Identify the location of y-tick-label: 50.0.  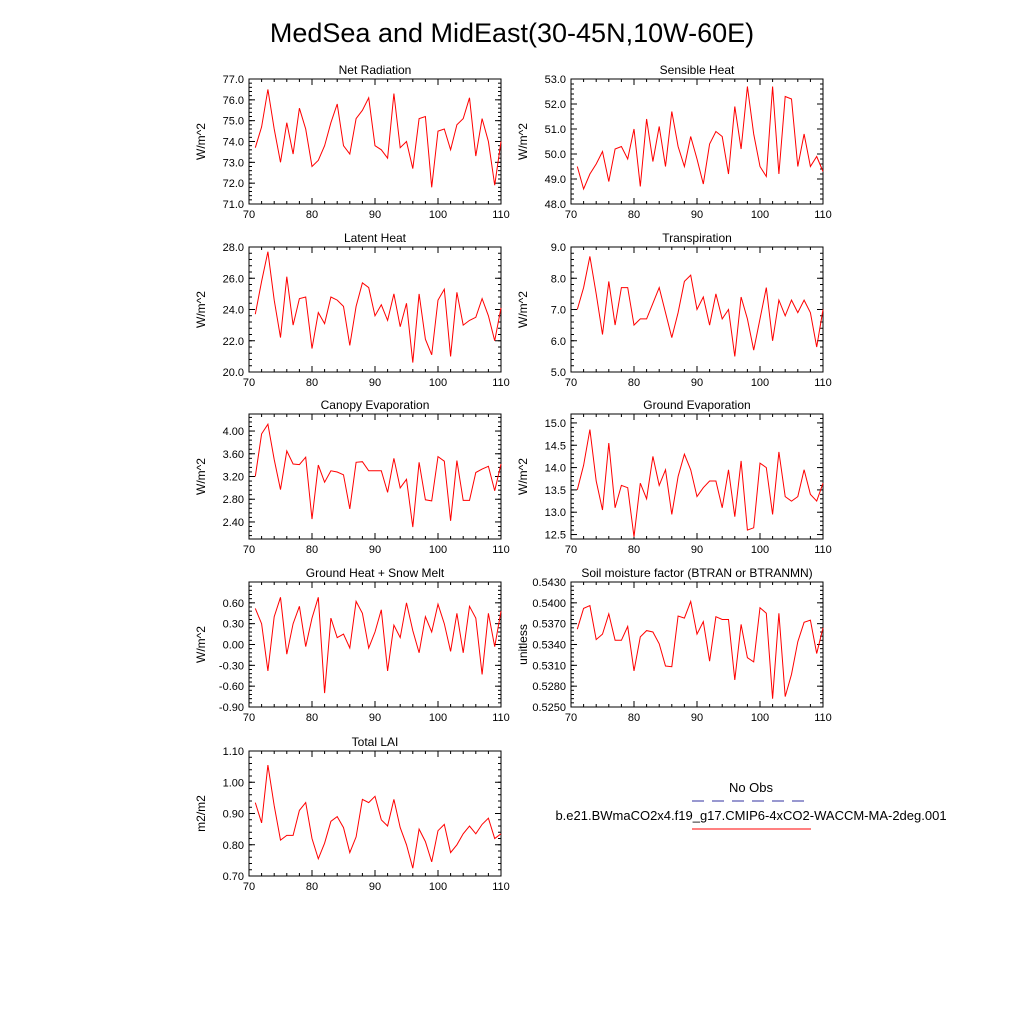
(555, 155).